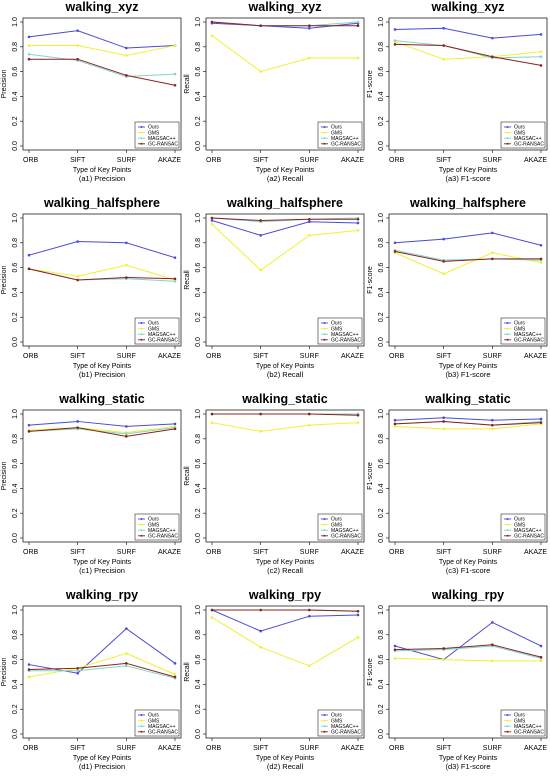  What do you see at coordinates (285, 766) in the screenshot?
I see `chart-caption: (d2) Recall` at bounding box center [285, 766].